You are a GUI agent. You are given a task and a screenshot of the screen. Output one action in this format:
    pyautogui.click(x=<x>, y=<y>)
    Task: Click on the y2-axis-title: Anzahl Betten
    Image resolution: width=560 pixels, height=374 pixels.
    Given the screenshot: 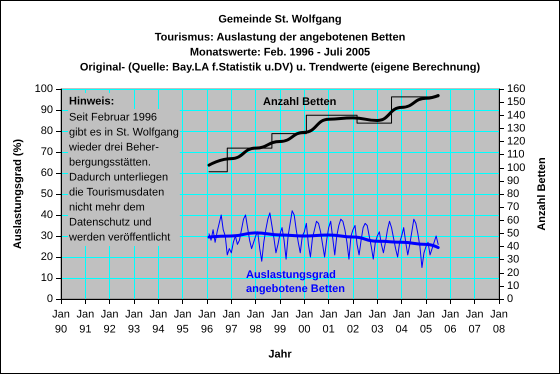 What is the action you would take?
    pyautogui.click(x=542, y=194)
    